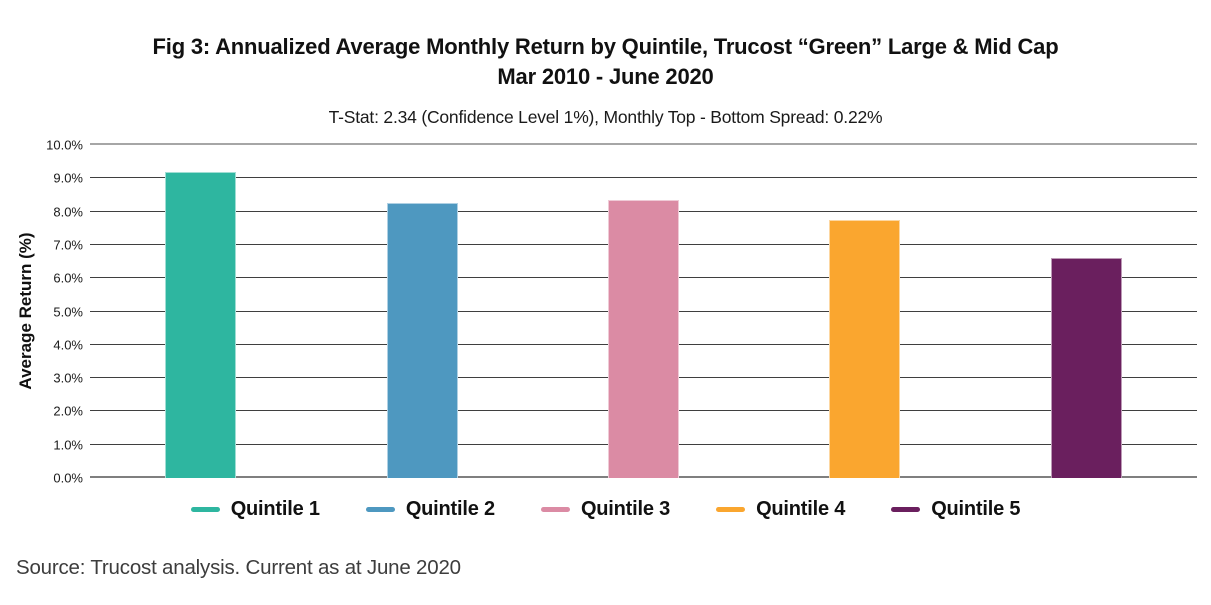 The image size is (1211, 605). I want to click on y-tick-label: 9.0%, so click(68, 178).